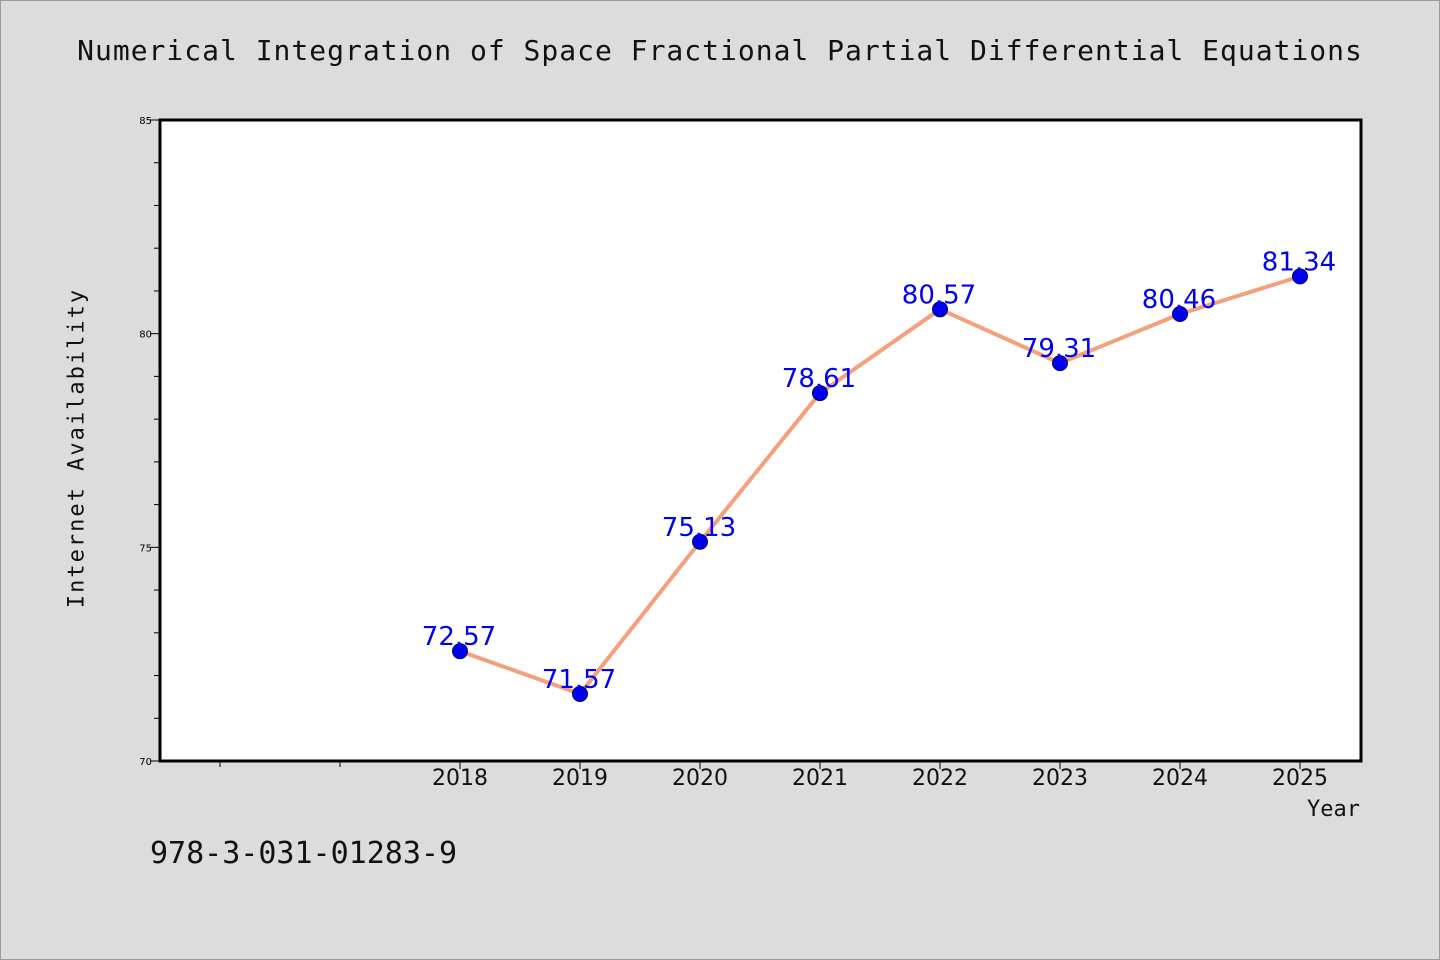 This screenshot has height=960, width=1440. What do you see at coordinates (939, 295) in the screenshot?
I see `data-label: 80.57` at bounding box center [939, 295].